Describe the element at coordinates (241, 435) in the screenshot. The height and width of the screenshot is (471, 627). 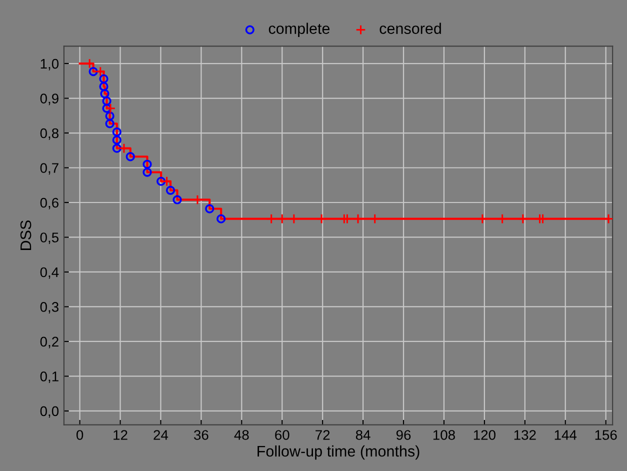
I see `x-tick-label: 48` at that location.